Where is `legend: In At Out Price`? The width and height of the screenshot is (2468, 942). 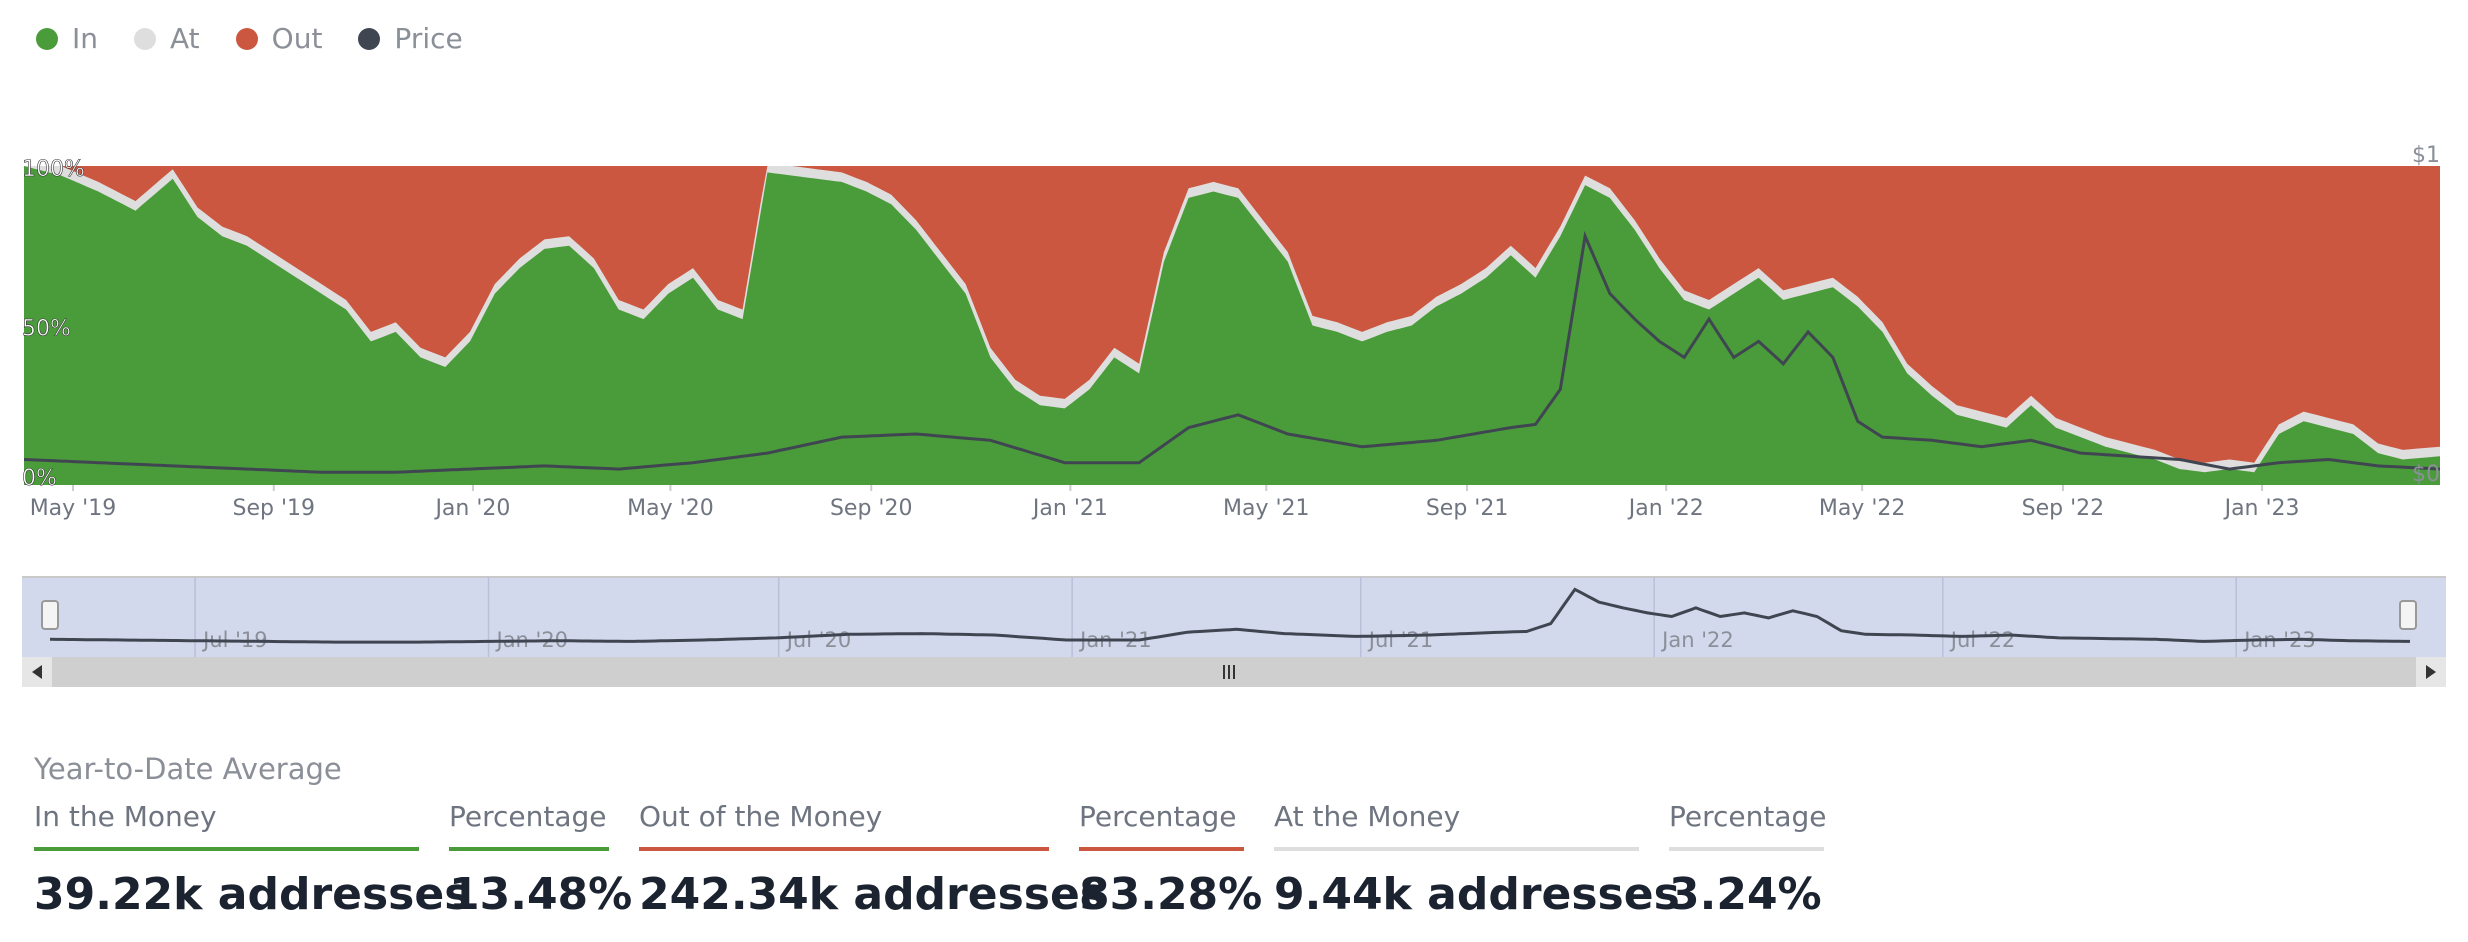 legend: In At Out Price is located at coordinates (249, 38).